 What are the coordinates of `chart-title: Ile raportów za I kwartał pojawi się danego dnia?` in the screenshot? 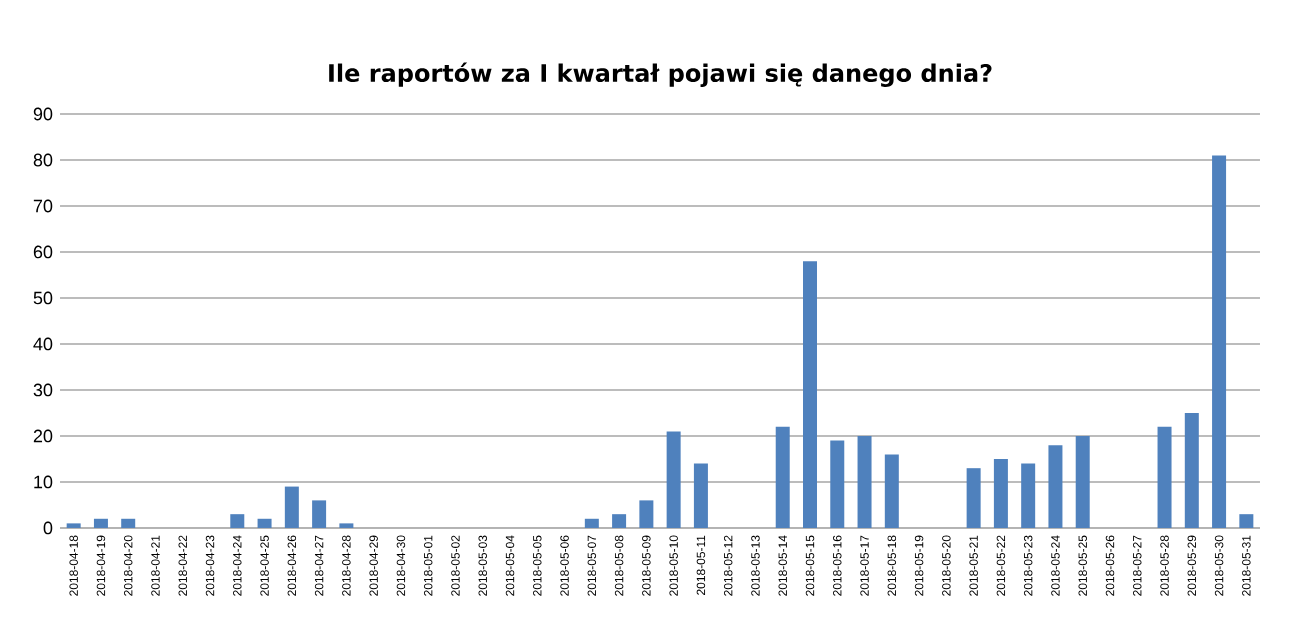 It's located at (660, 74).